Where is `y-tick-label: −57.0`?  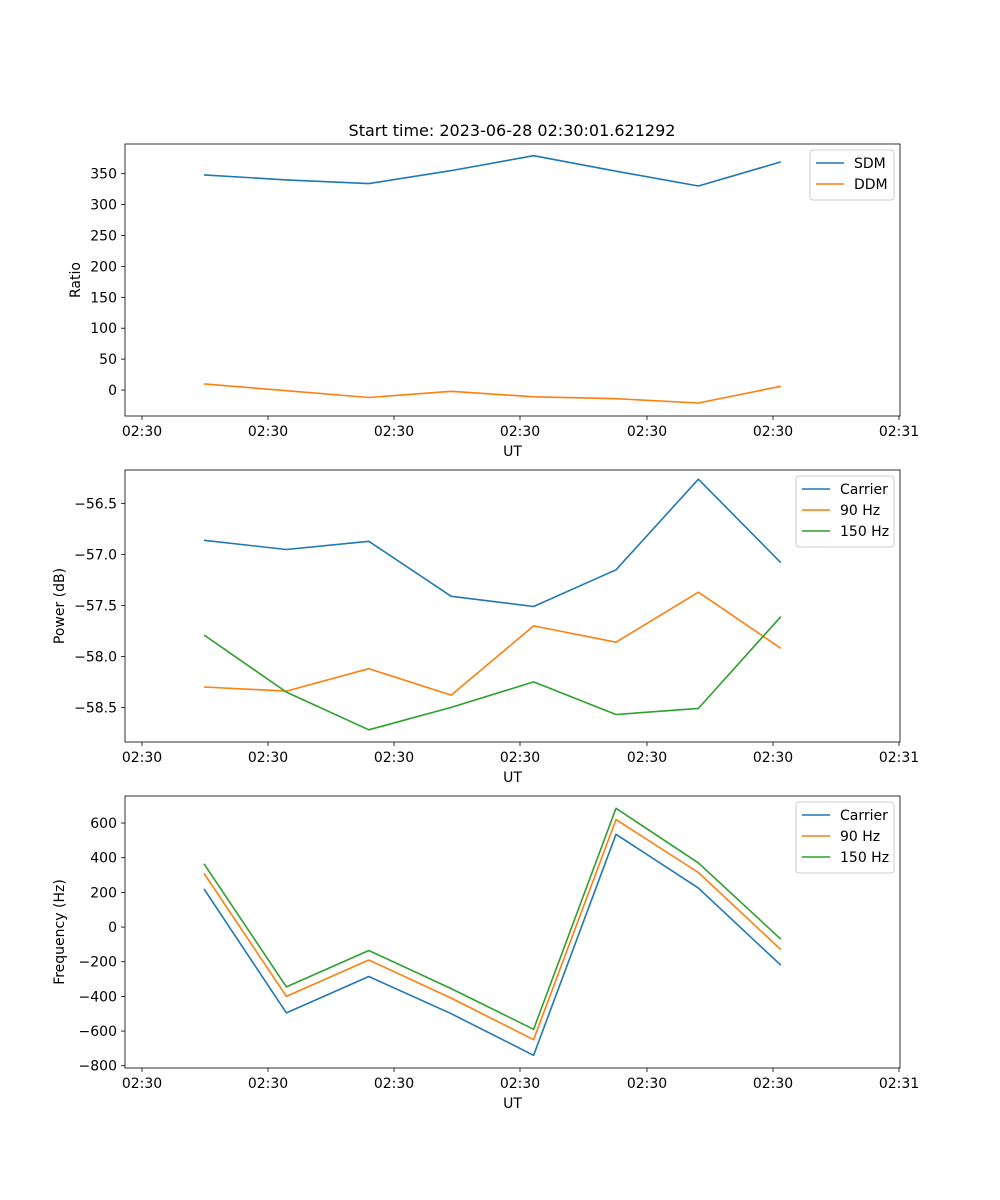 y-tick-label: −57.0 is located at coordinates (95, 556).